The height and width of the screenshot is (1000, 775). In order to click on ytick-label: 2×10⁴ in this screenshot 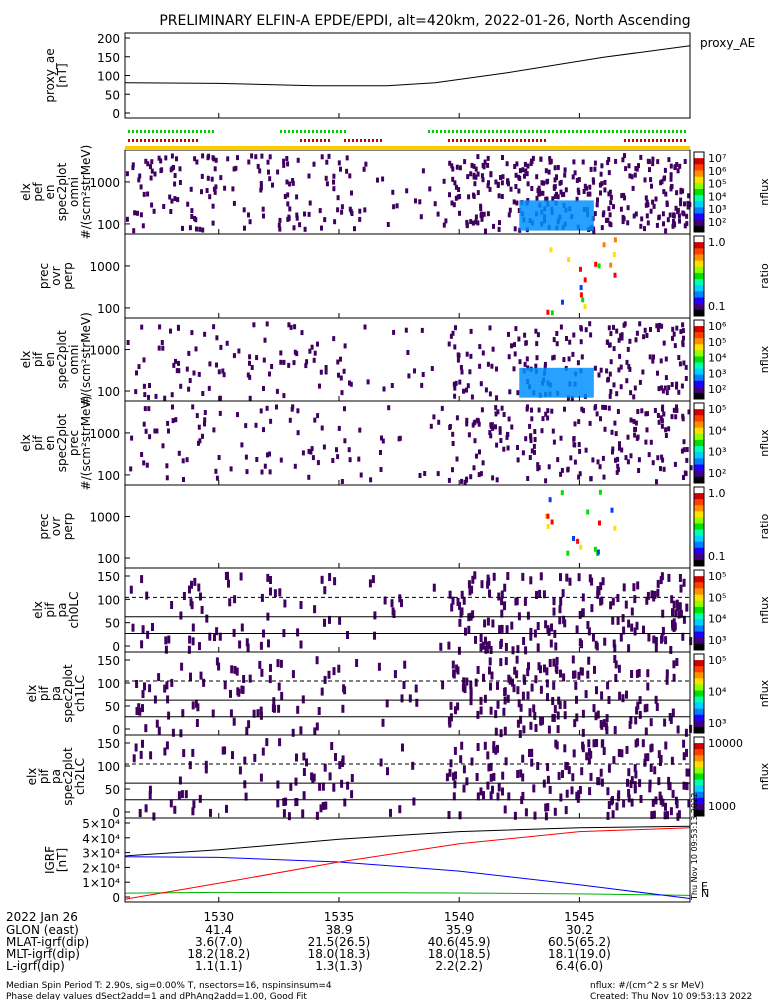, I will do `click(101, 868)`.